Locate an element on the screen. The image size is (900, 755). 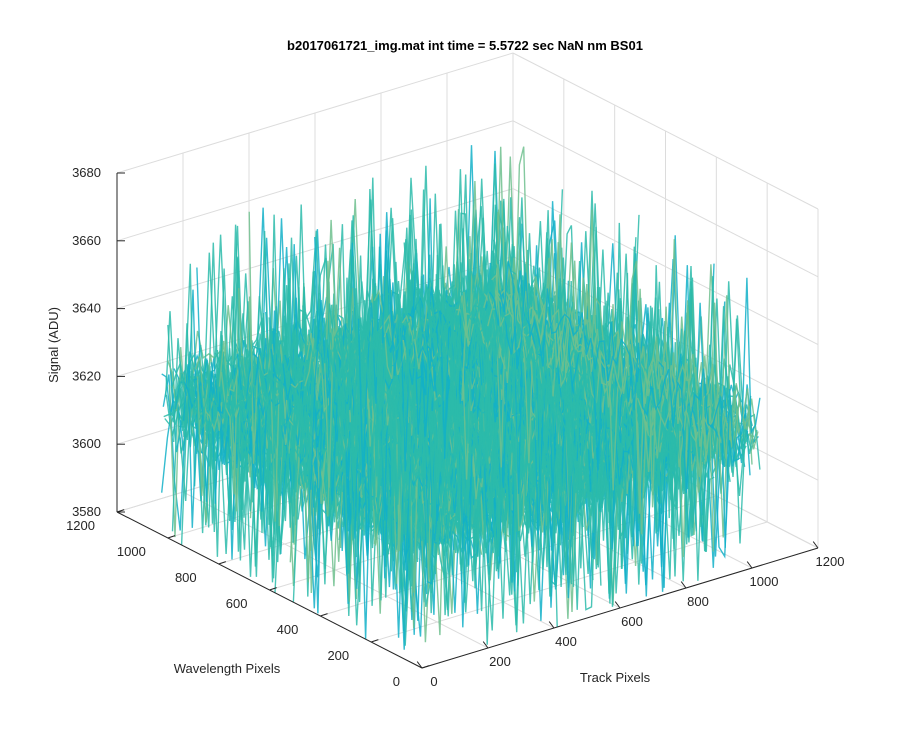
y-axis-label: Wavelength Pixels is located at coordinates (227, 668).